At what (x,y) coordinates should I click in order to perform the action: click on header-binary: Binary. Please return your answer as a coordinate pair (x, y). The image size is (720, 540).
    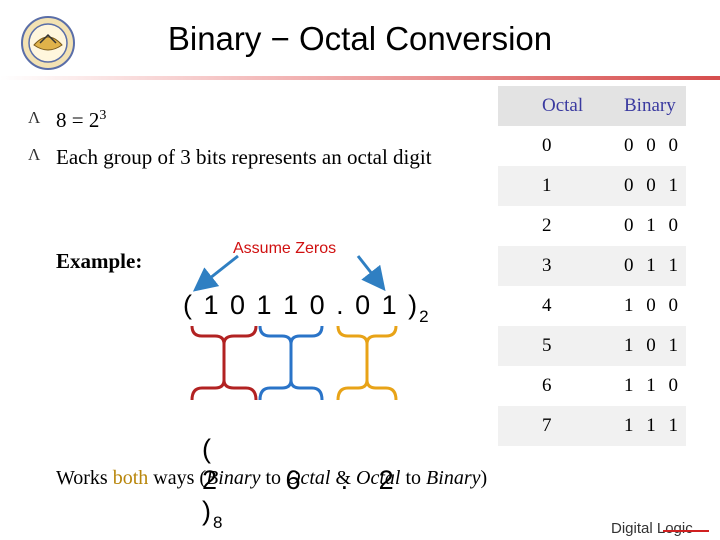
    Looking at the image, I should click on (655, 106).